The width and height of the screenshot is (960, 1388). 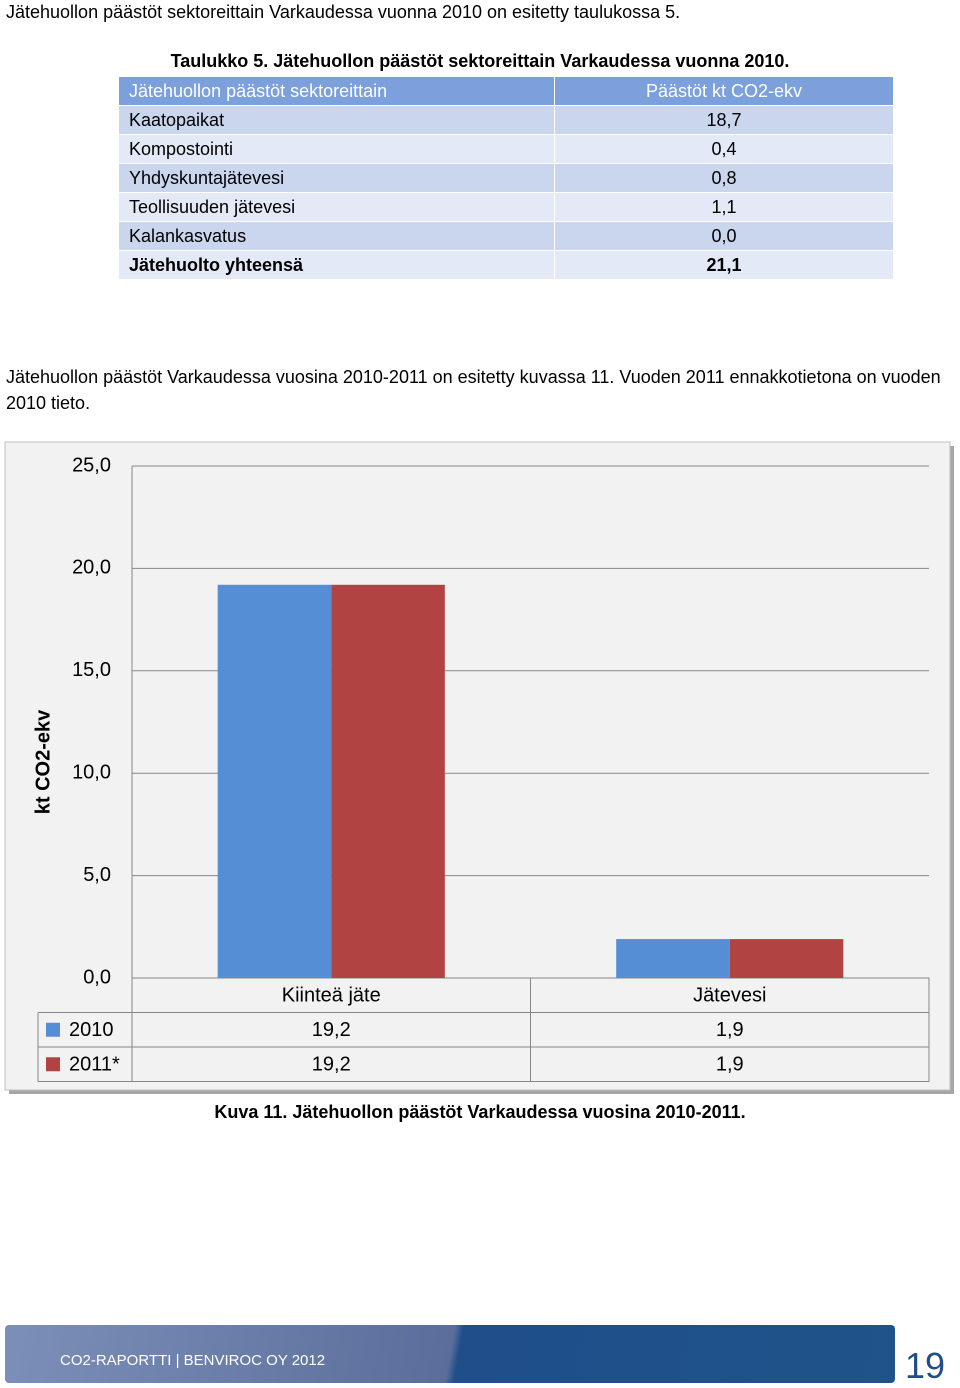 What do you see at coordinates (193, 1360) in the screenshot?
I see `footer-text: CO2-RAPORTTI | BENVIROC OY 2012` at bounding box center [193, 1360].